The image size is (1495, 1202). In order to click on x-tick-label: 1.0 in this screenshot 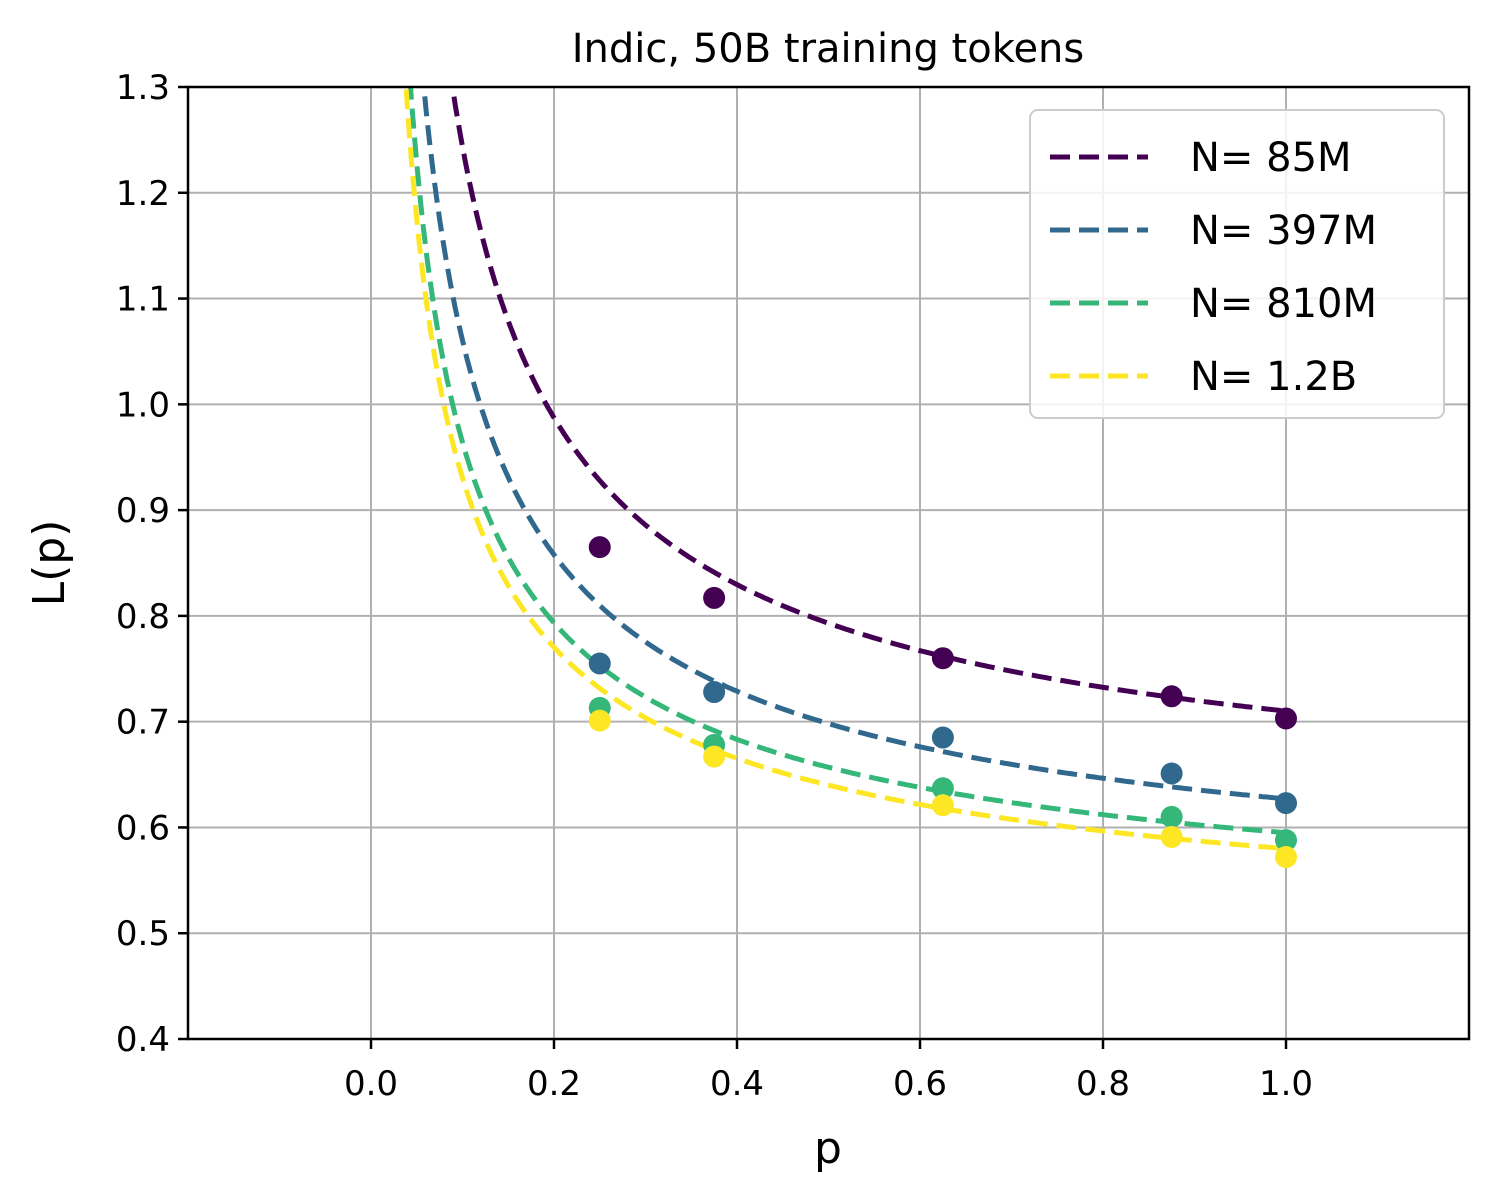, I will do `click(1286, 1084)`.